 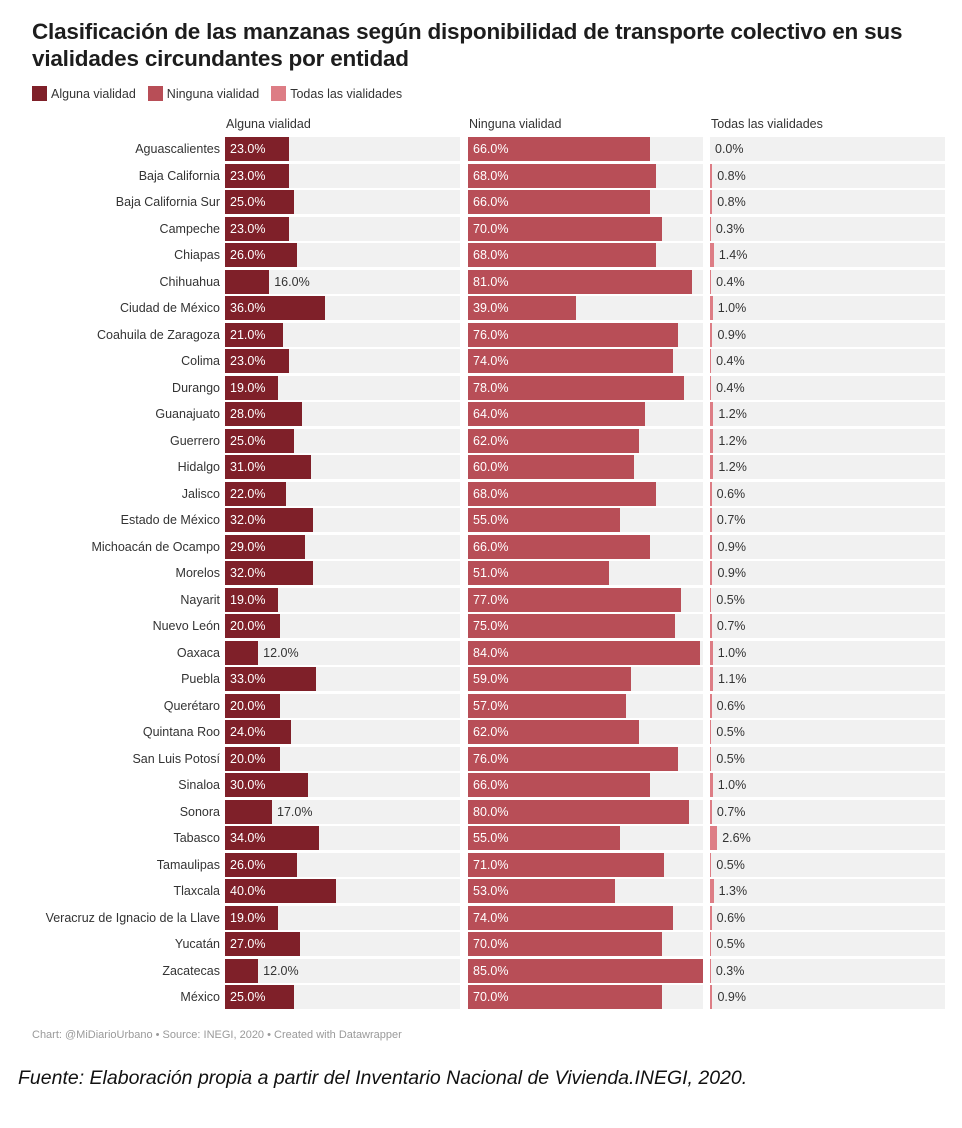 What do you see at coordinates (342, 732) in the screenshot?
I see `bar-track: 24.0%` at bounding box center [342, 732].